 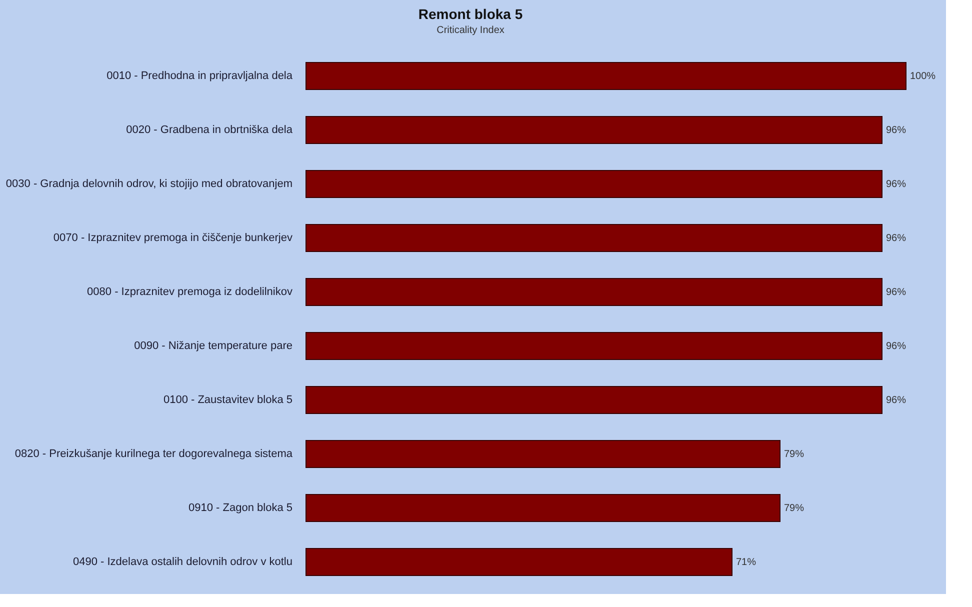 I want to click on y-tick-label: 0490 - Izdelava ostalih delovnih odrov v kotlu, so click(x=182, y=562).